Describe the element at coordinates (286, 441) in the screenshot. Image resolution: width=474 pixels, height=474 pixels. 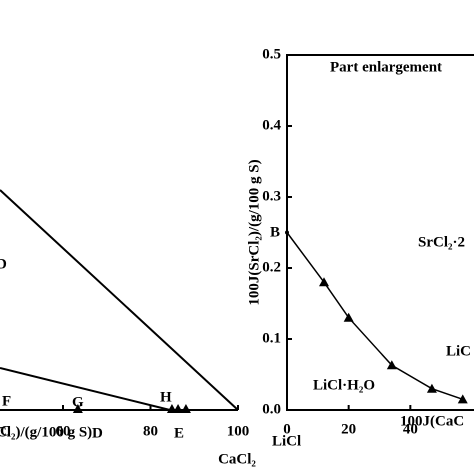
I see `annotation: LiCl` at that location.